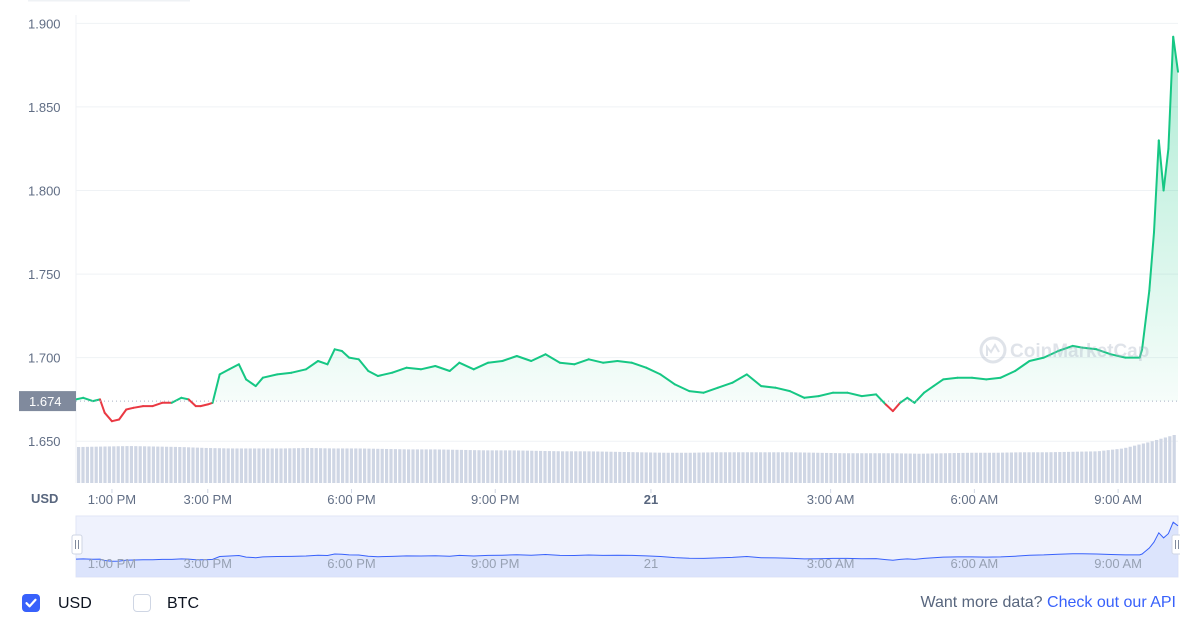 This screenshot has height=643, width=1180. I want to click on api-link: Check out our API, so click(1111, 602).